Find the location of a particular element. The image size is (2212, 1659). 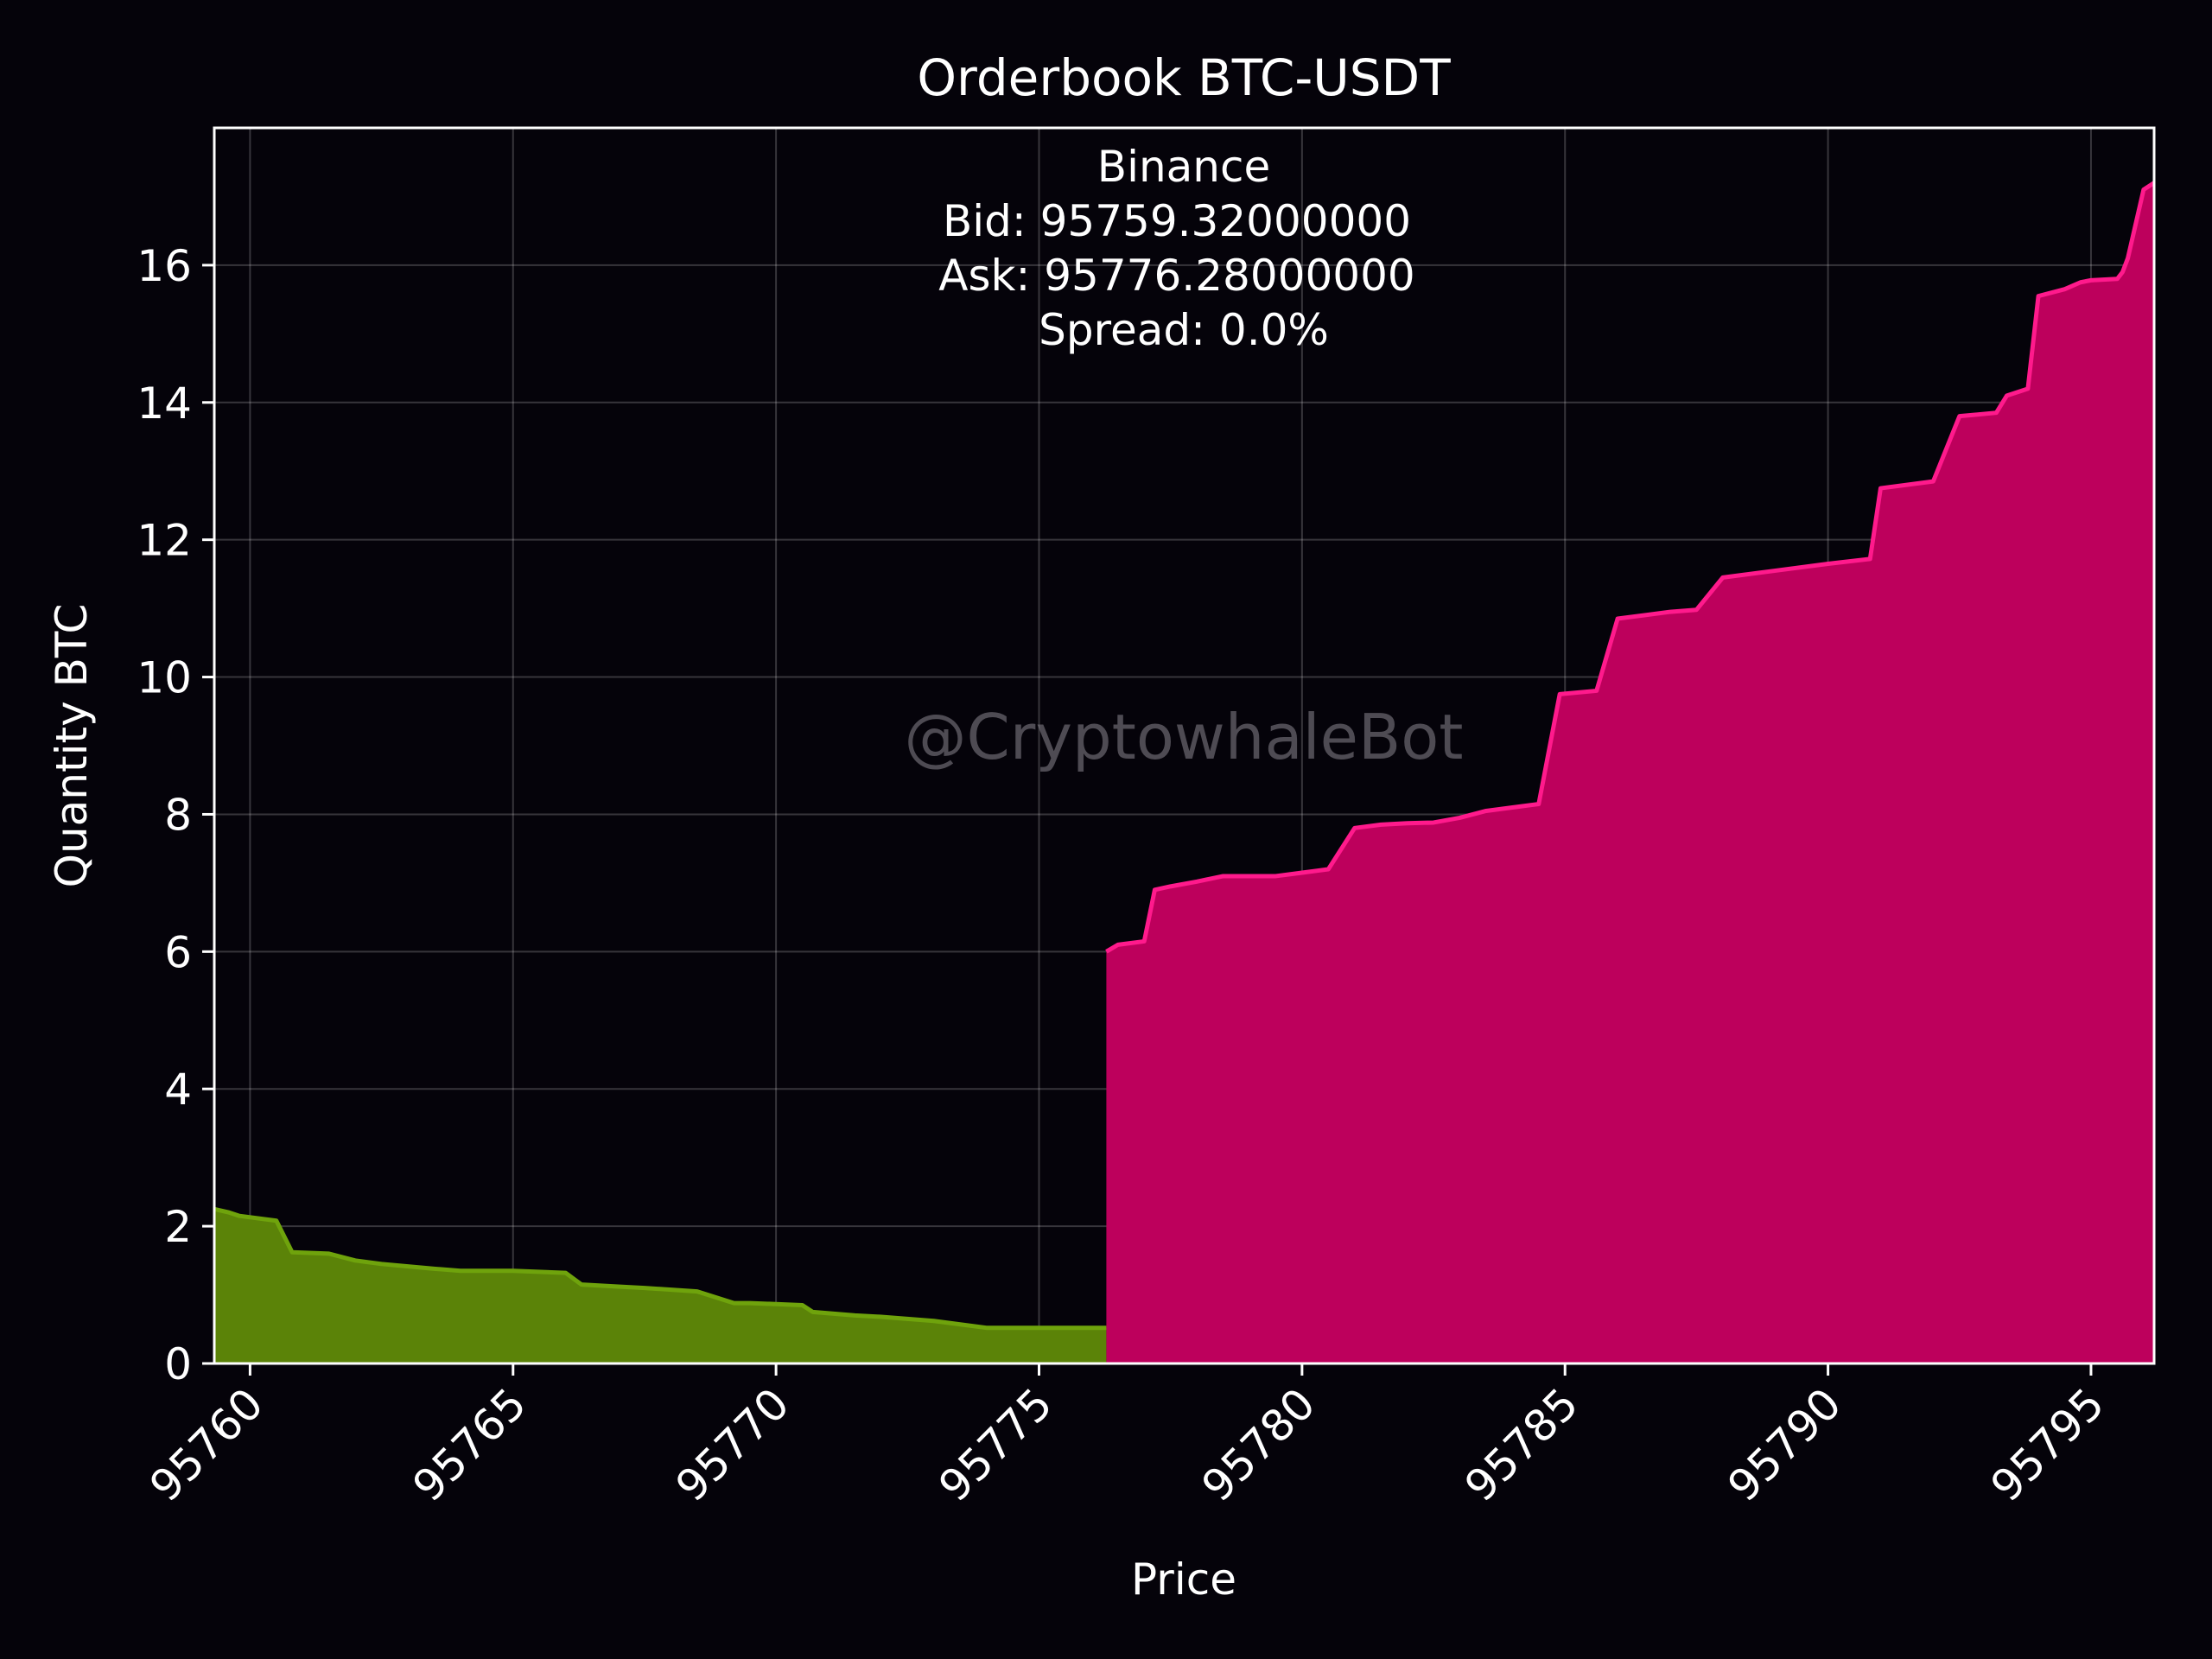

bids-area is located at coordinates (660, 1286).